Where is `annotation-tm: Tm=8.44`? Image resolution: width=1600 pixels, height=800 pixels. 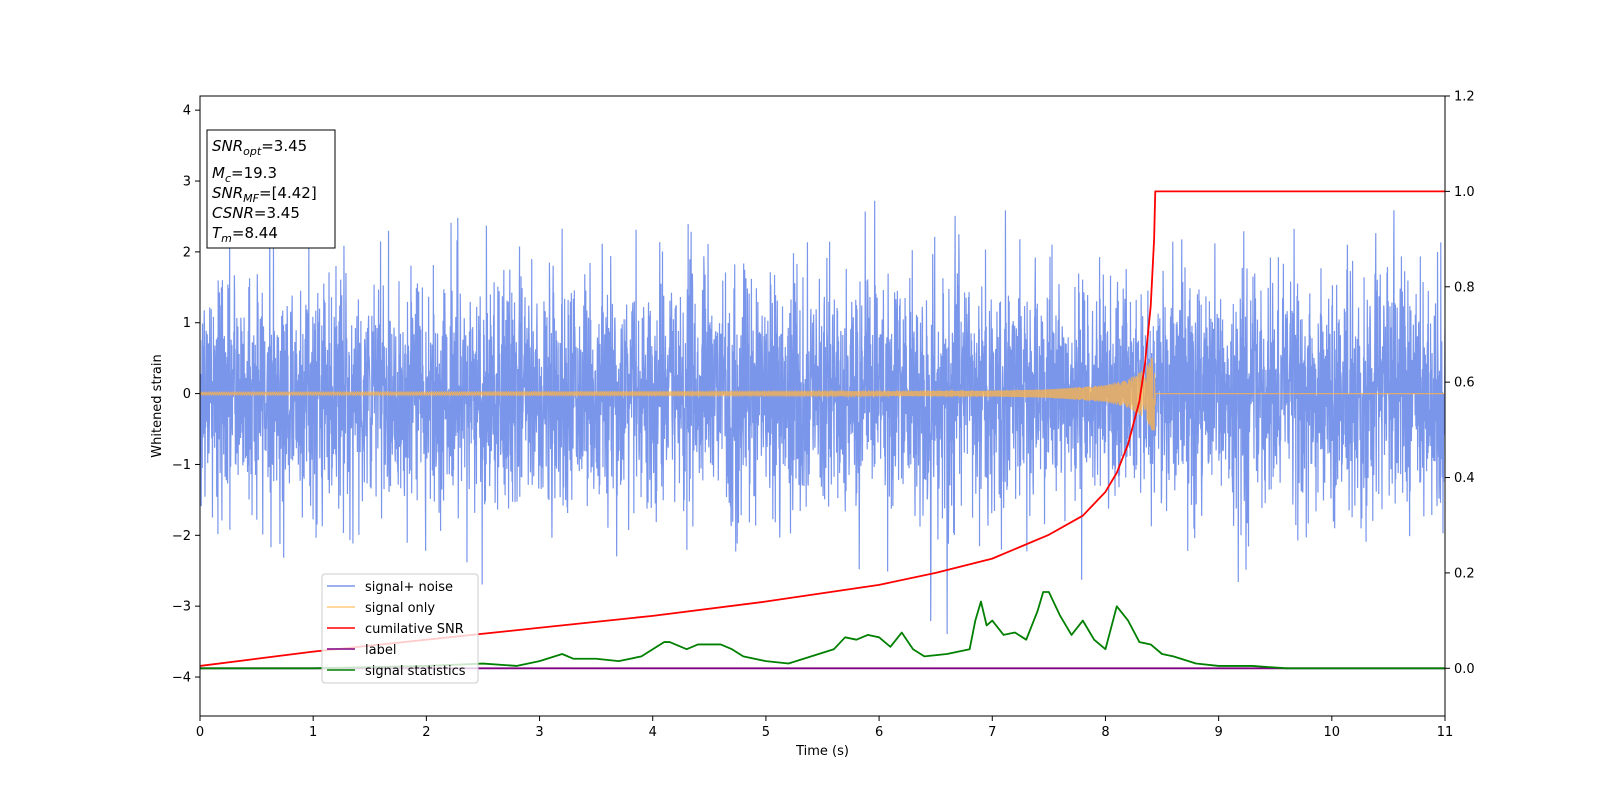
annotation-tm: Tm=8.44 is located at coordinates (245, 234).